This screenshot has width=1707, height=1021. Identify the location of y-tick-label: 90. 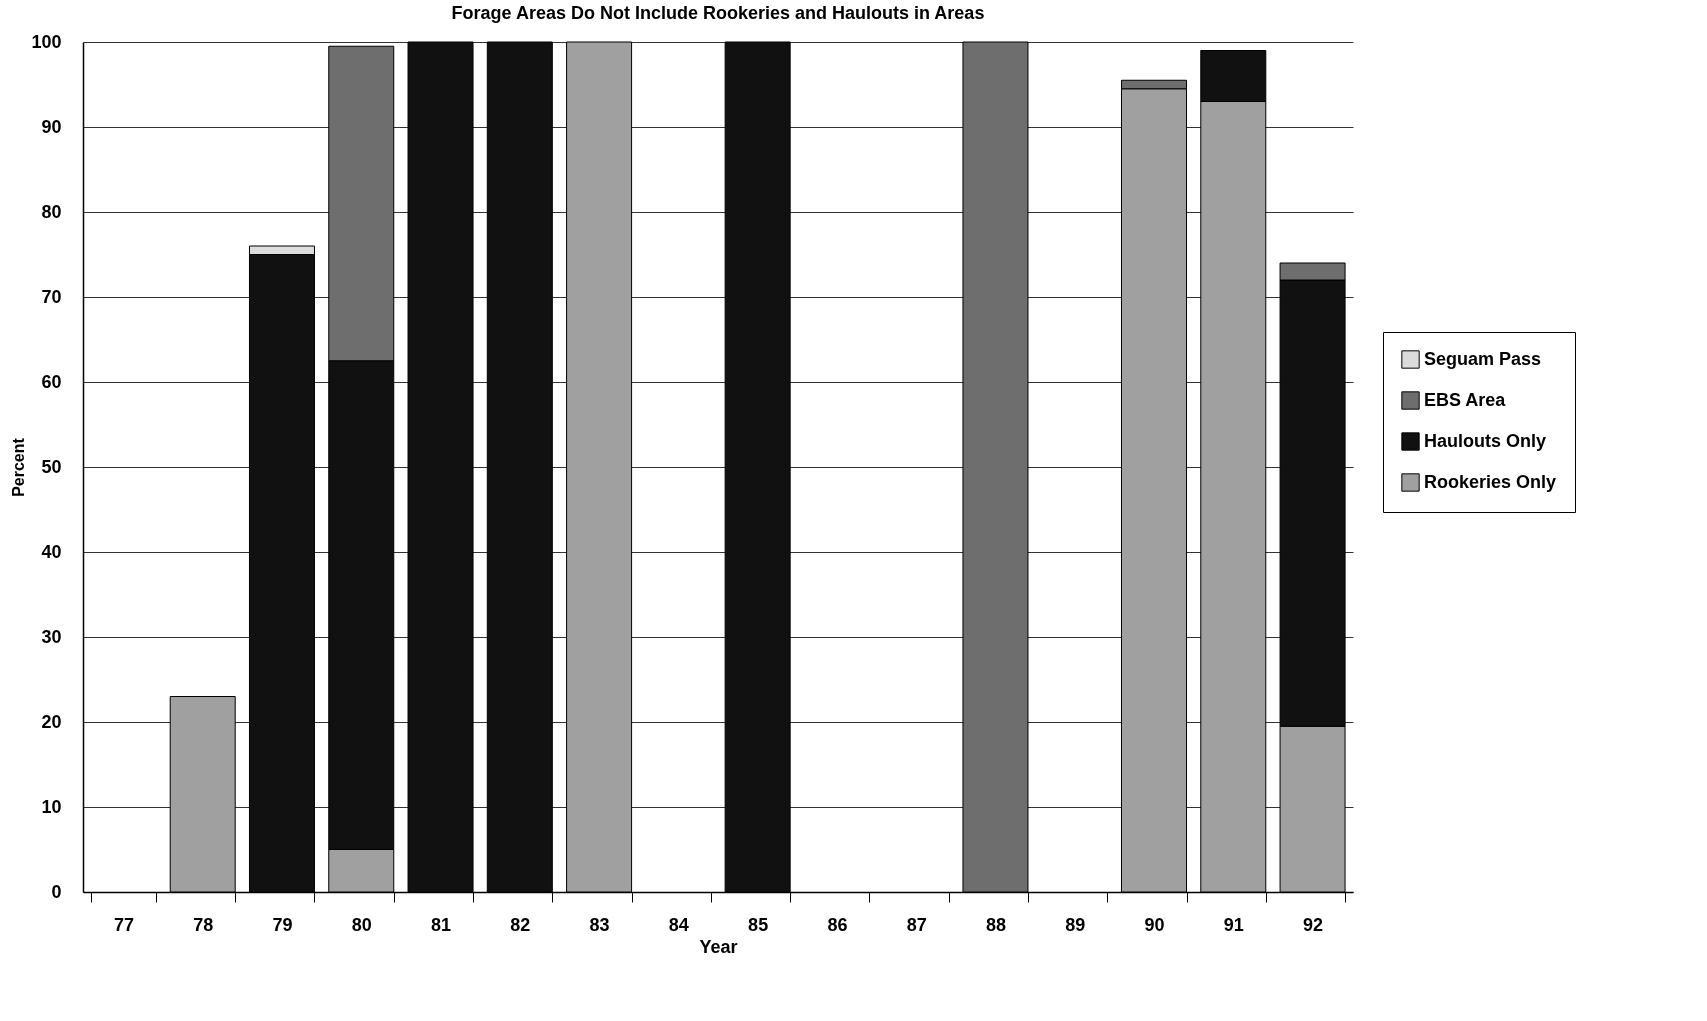
(51, 126).